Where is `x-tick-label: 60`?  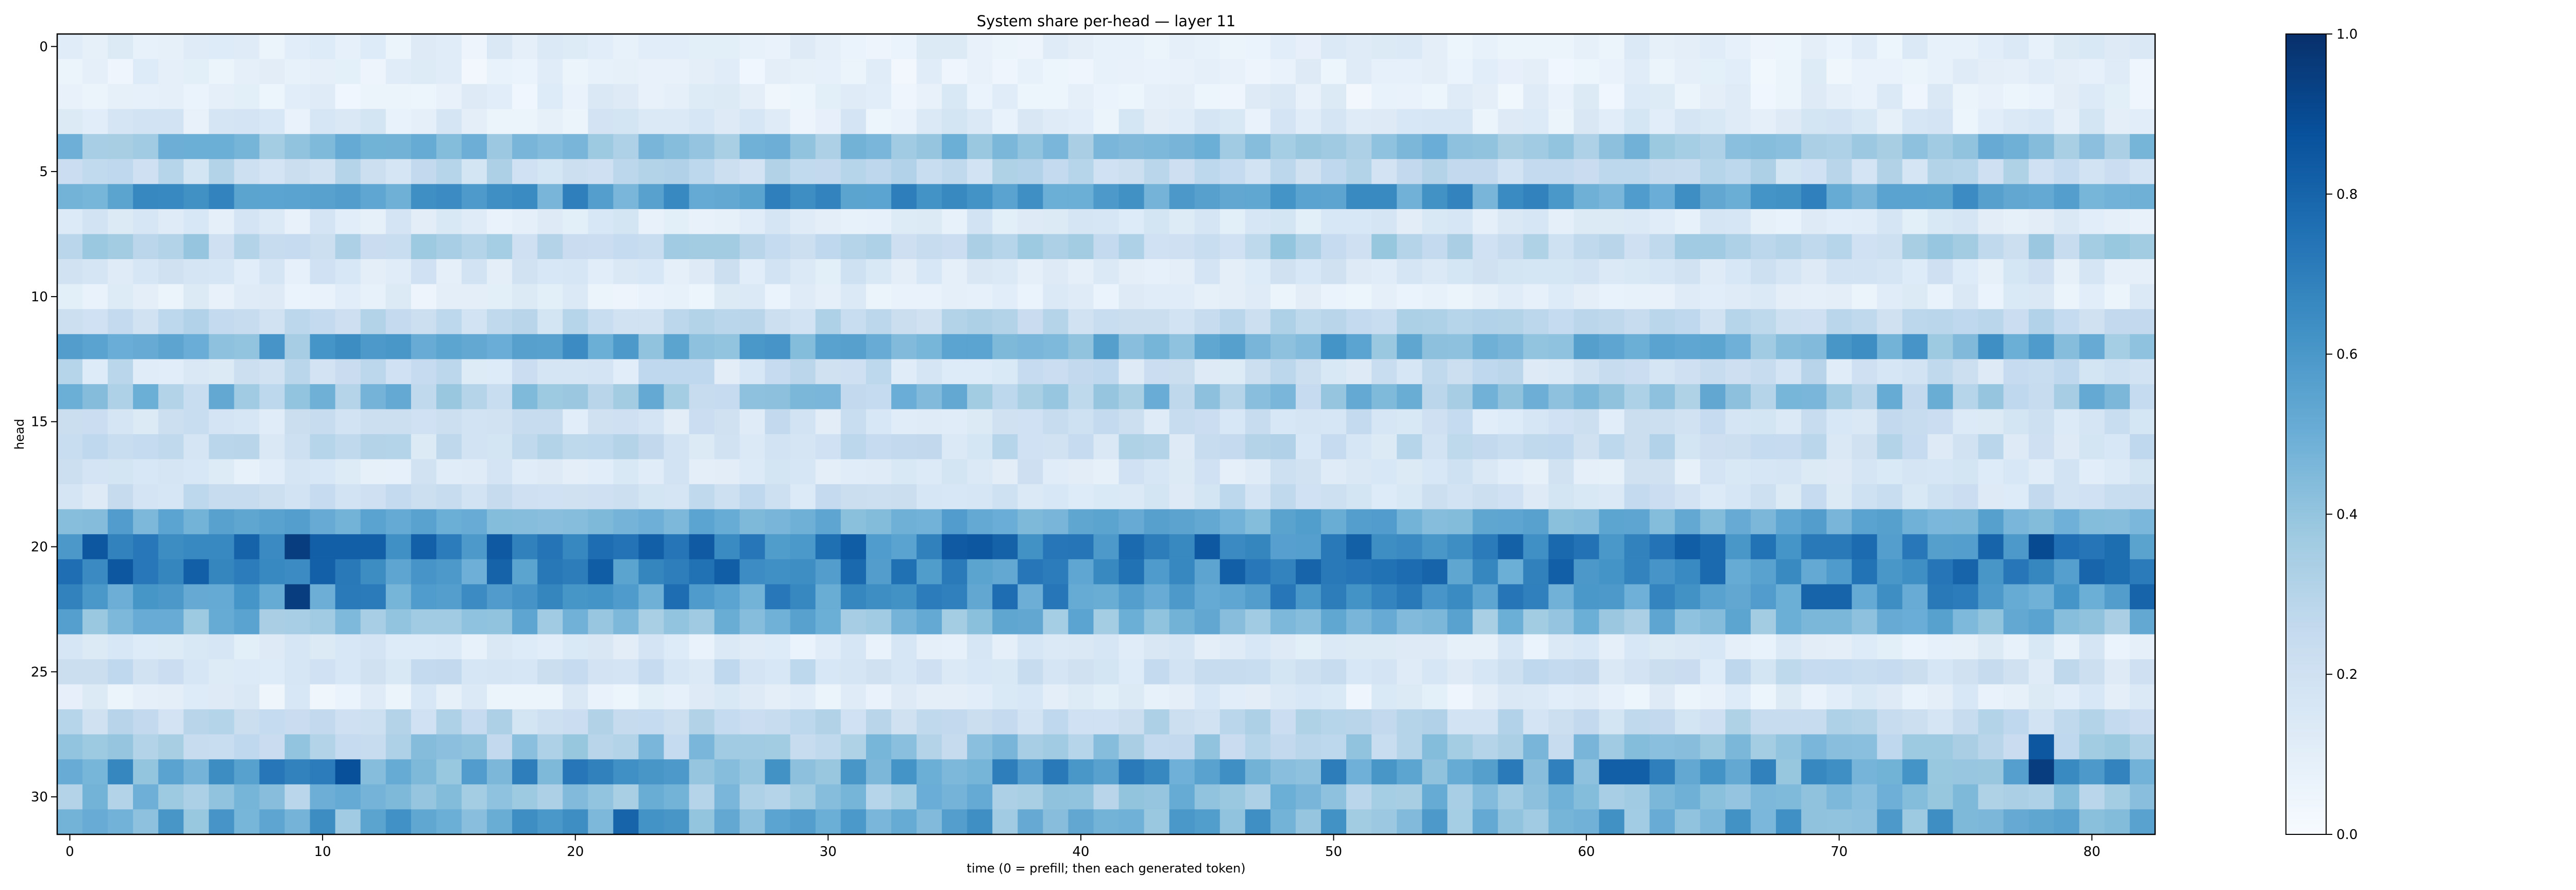
x-tick-label: 60 is located at coordinates (1586, 852).